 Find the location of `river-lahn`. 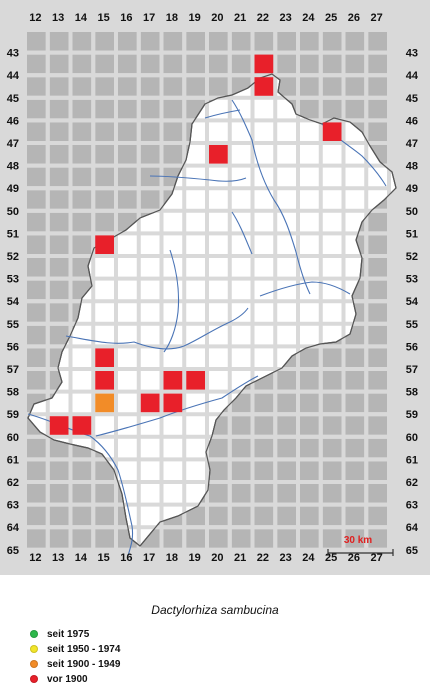

river-lahn is located at coordinates (157, 328).